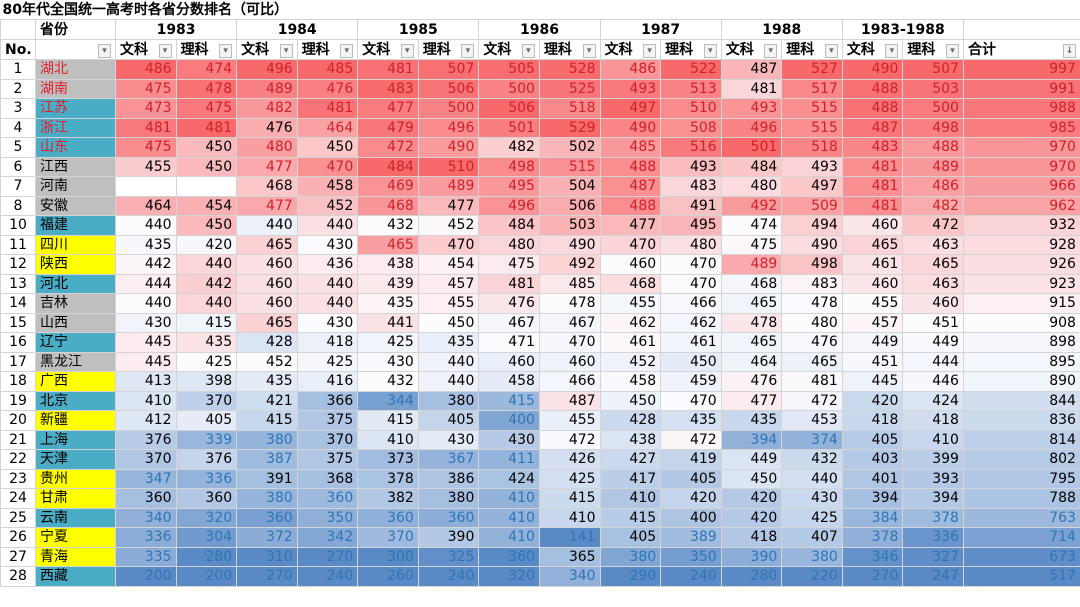  Describe the element at coordinates (18, 420) in the screenshot. I see `row-number: 20` at that location.